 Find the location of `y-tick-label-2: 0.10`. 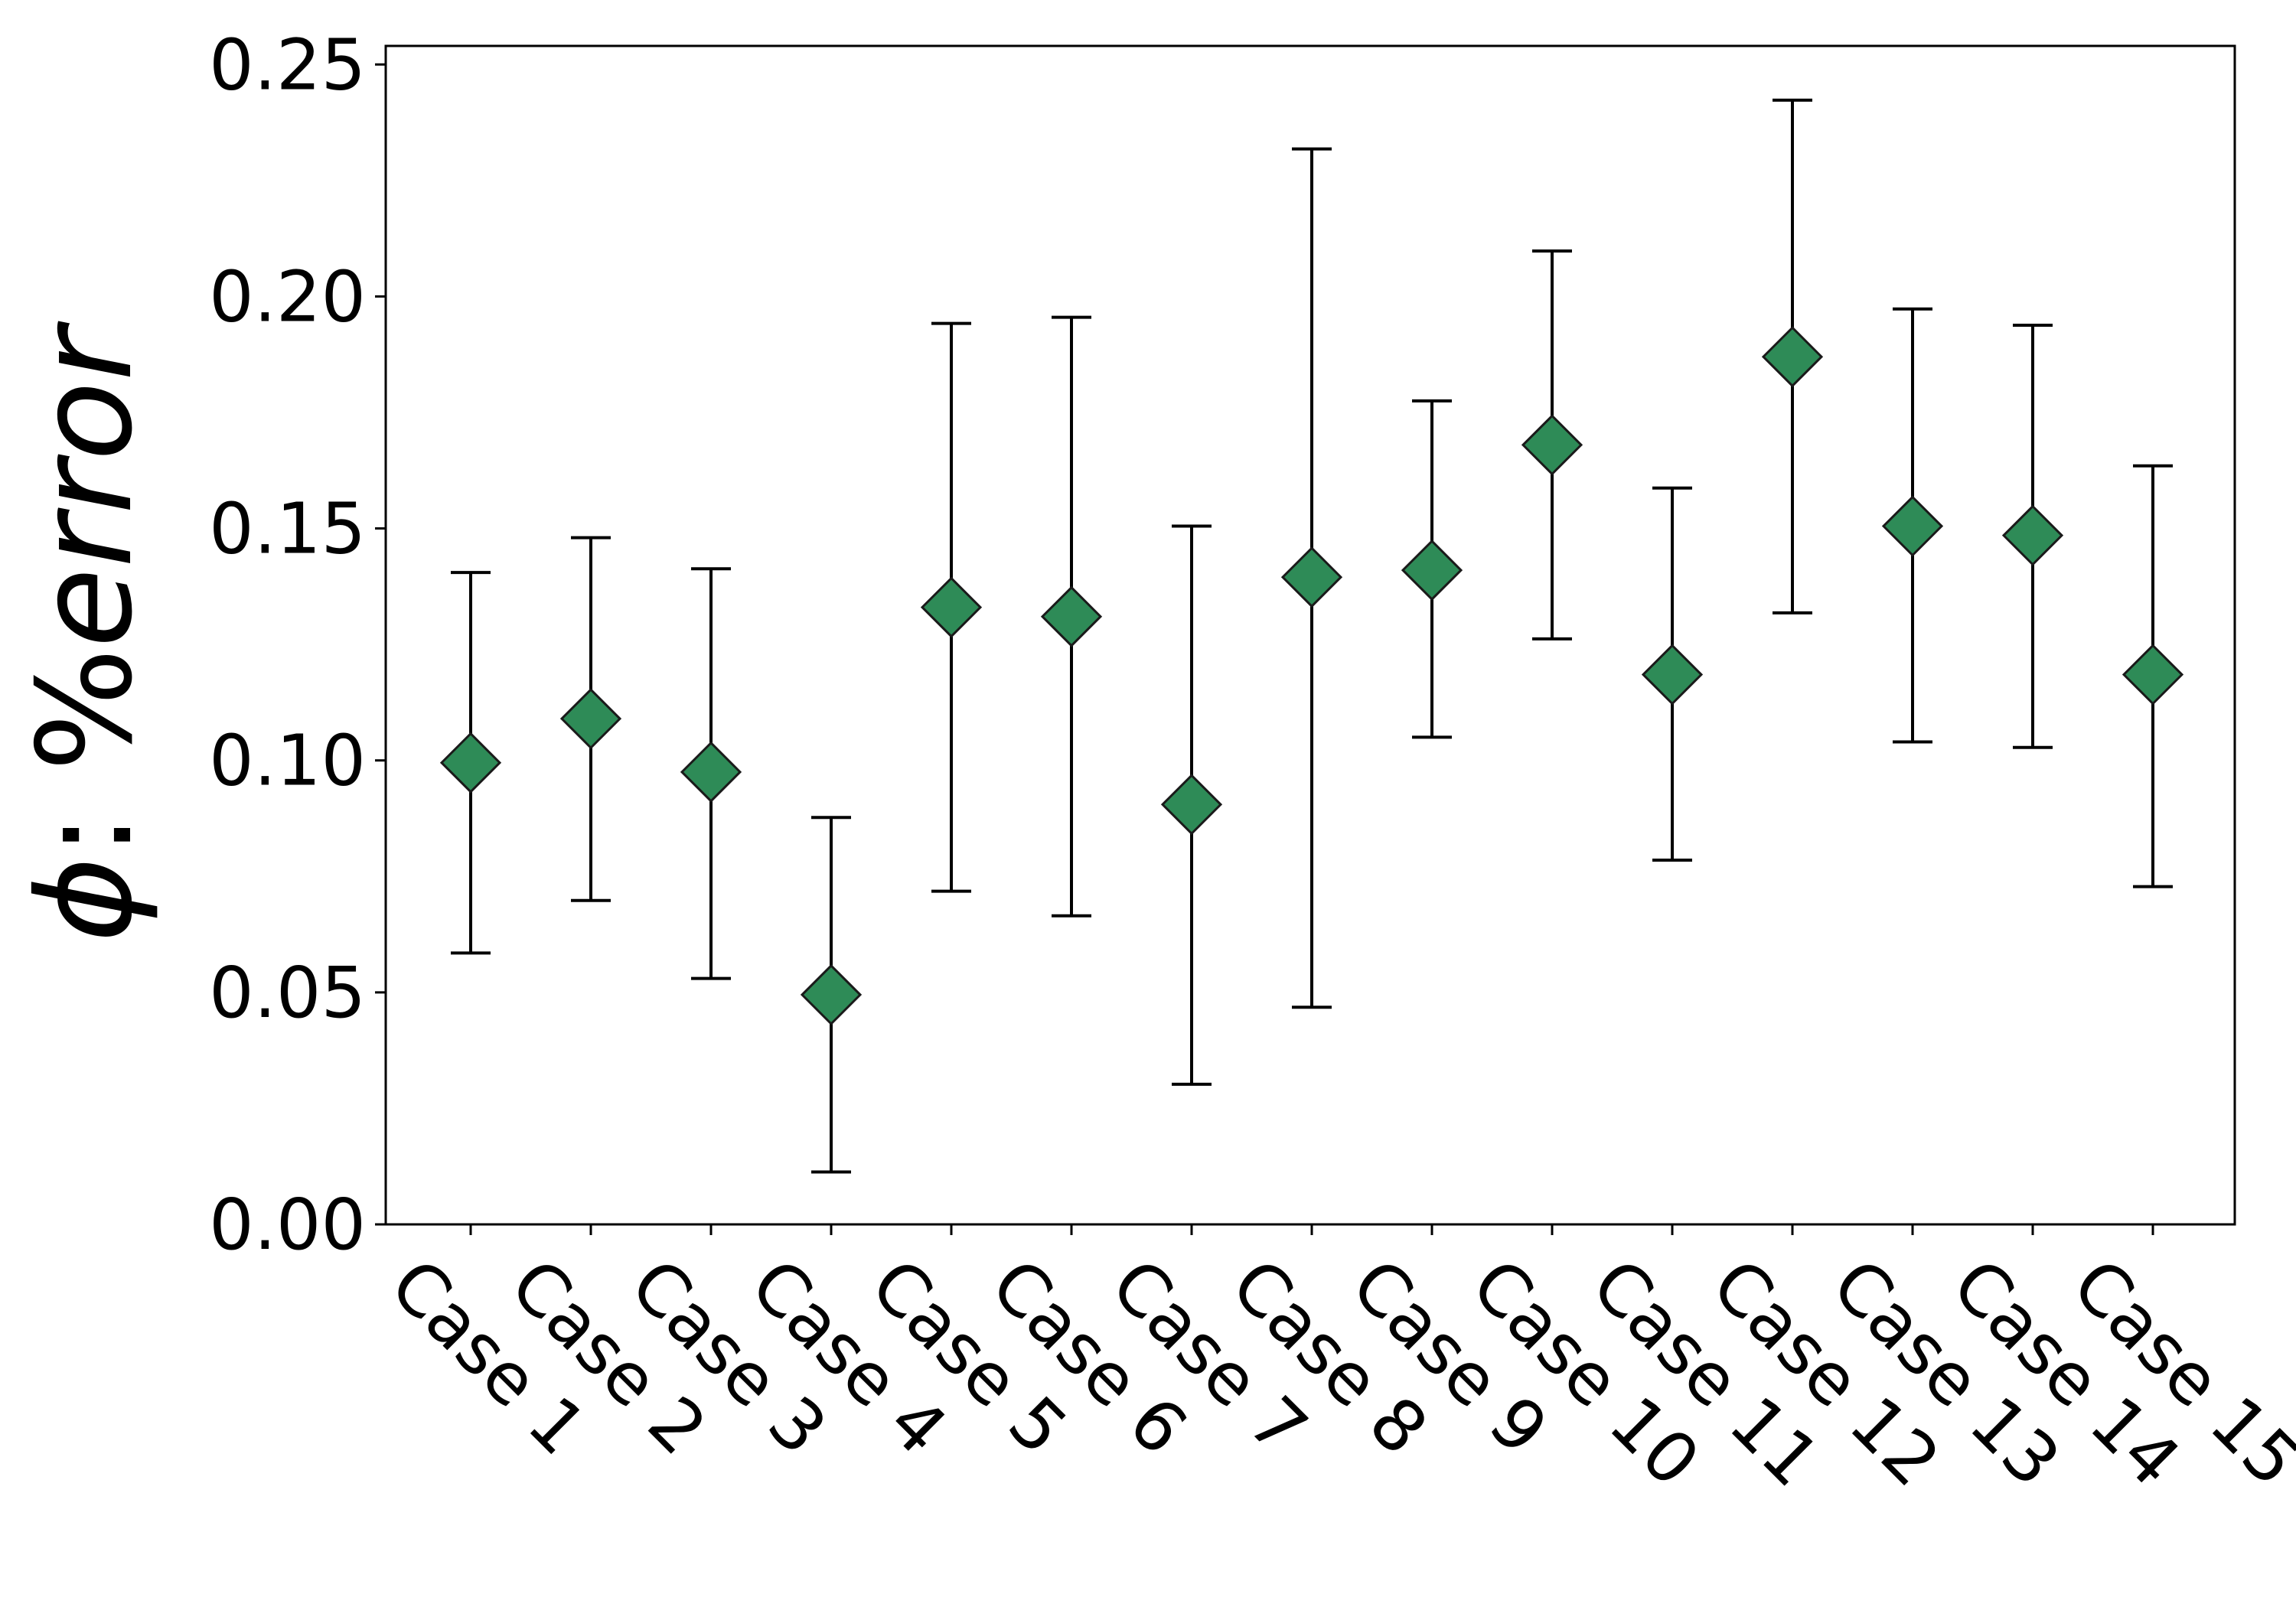

y-tick-label-2: 0.10 is located at coordinates (287, 761).